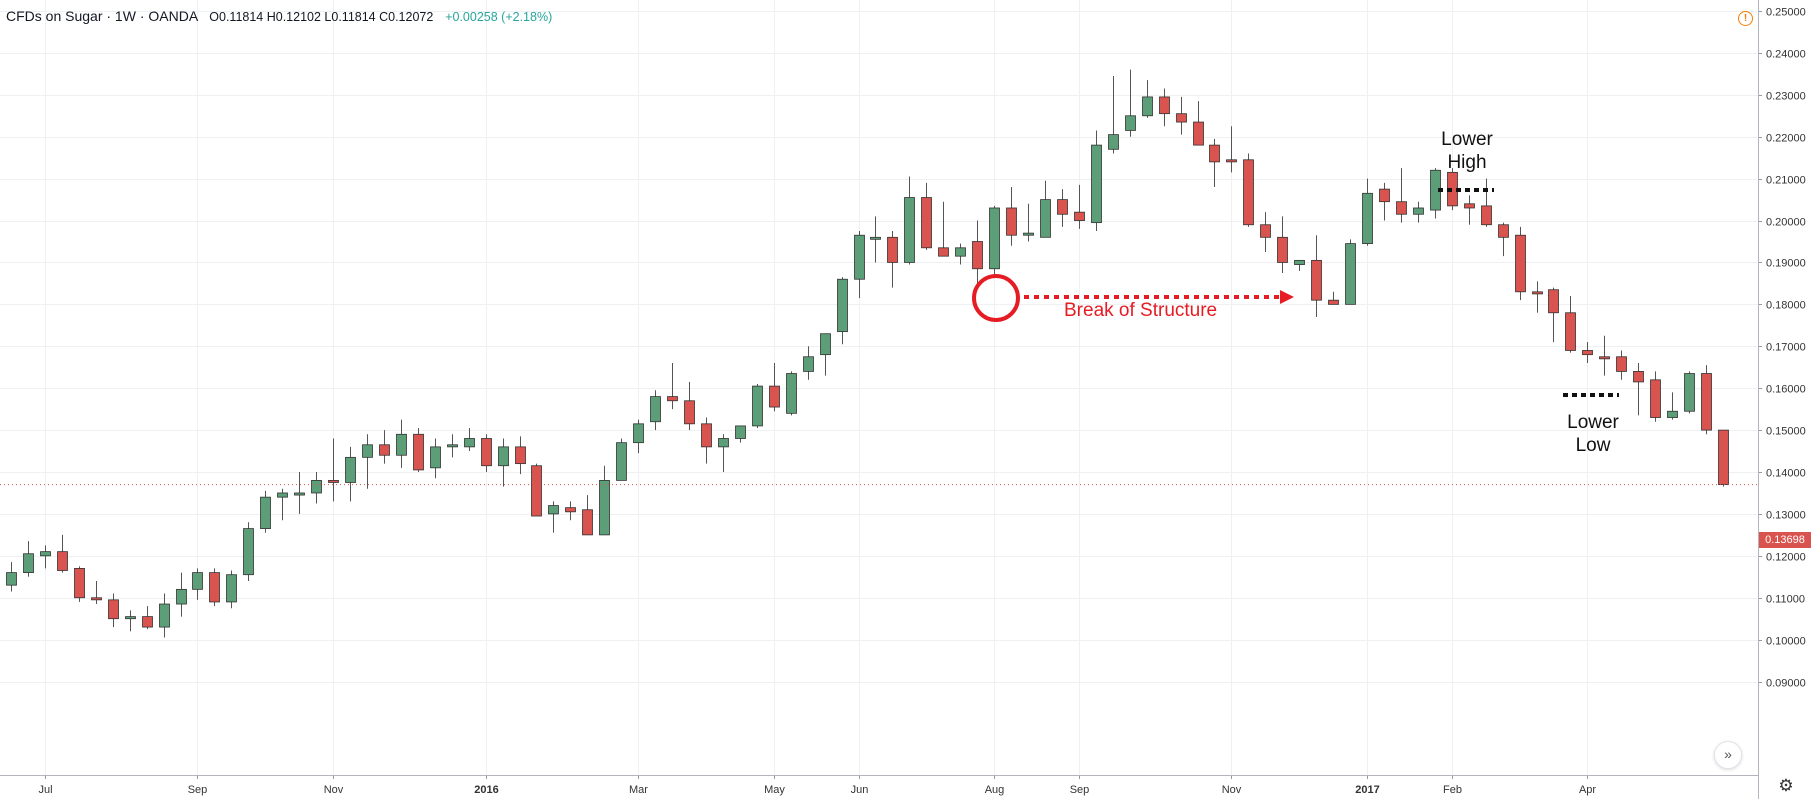  Describe the element at coordinates (102, 16) in the screenshot. I see `symbol-title: CFDs on Sugar · 1W · OANDA` at that location.